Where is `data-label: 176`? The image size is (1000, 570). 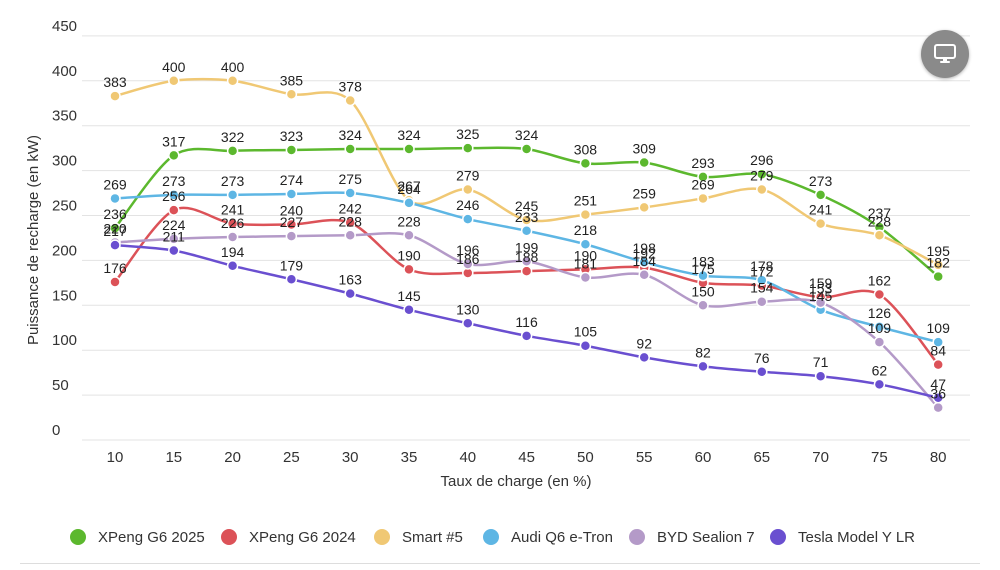 data-label: 176 is located at coordinates (115, 268).